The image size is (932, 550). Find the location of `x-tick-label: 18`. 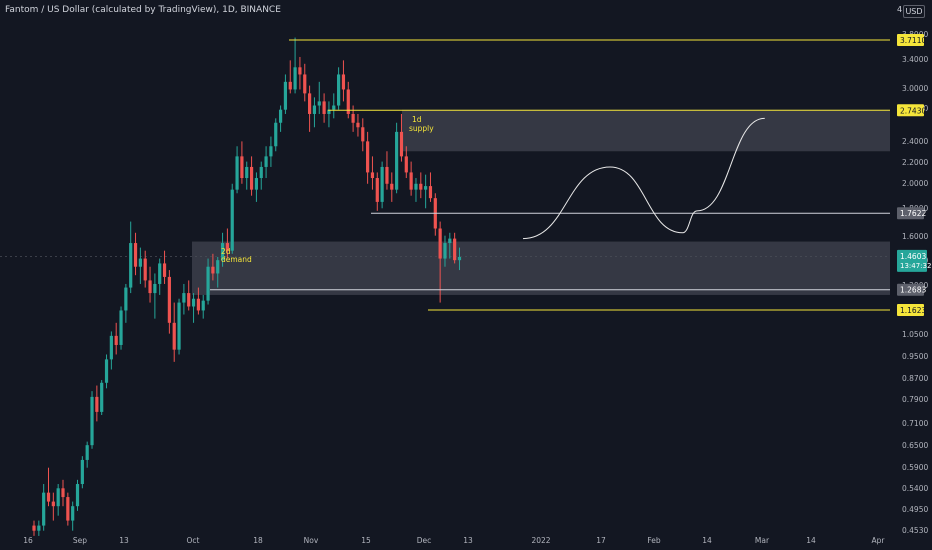

x-tick-label: 18 is located at coordinates (258, 540).